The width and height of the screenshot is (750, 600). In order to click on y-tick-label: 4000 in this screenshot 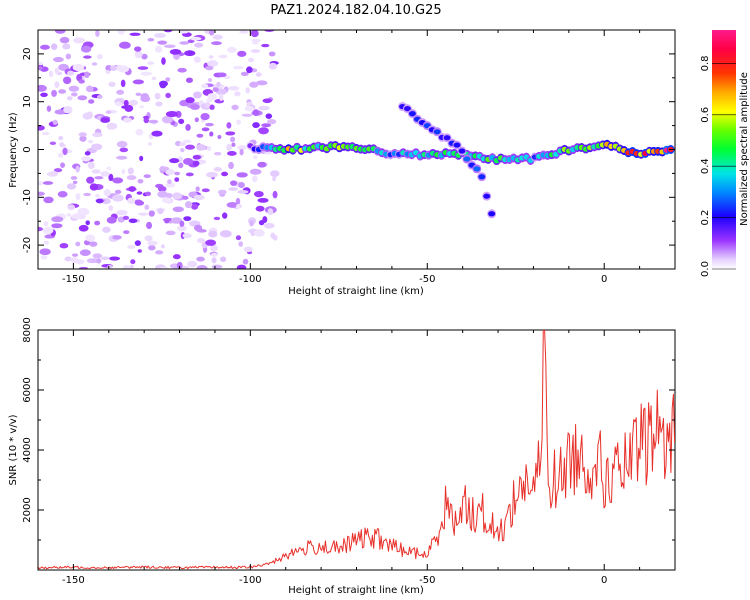, I will do `click(27, 449)`.